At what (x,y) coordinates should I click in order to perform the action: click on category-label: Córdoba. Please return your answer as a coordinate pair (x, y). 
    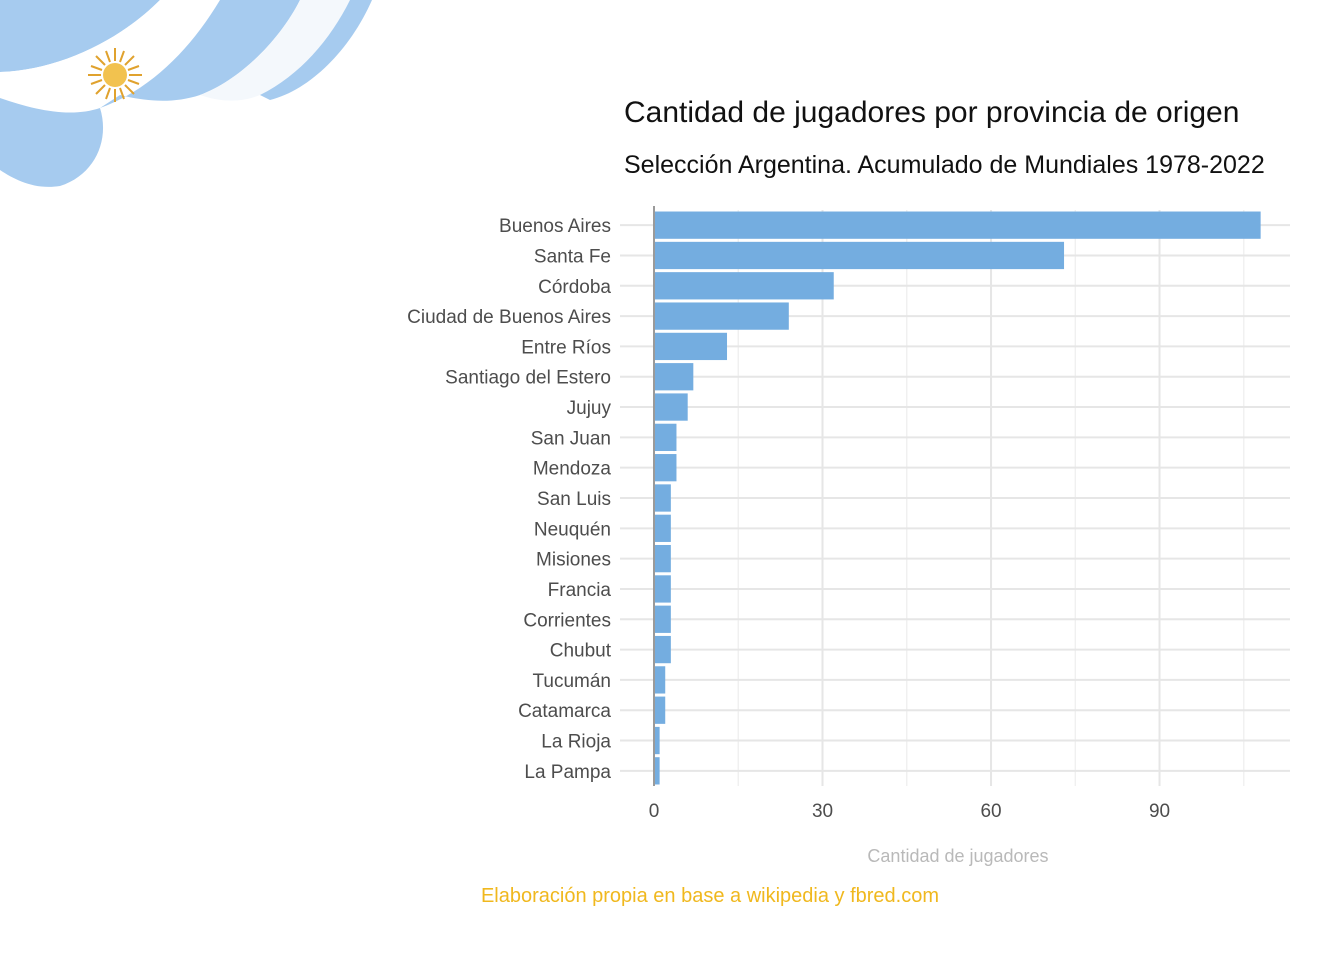
    Looking at the image, I should click on (574, 287).